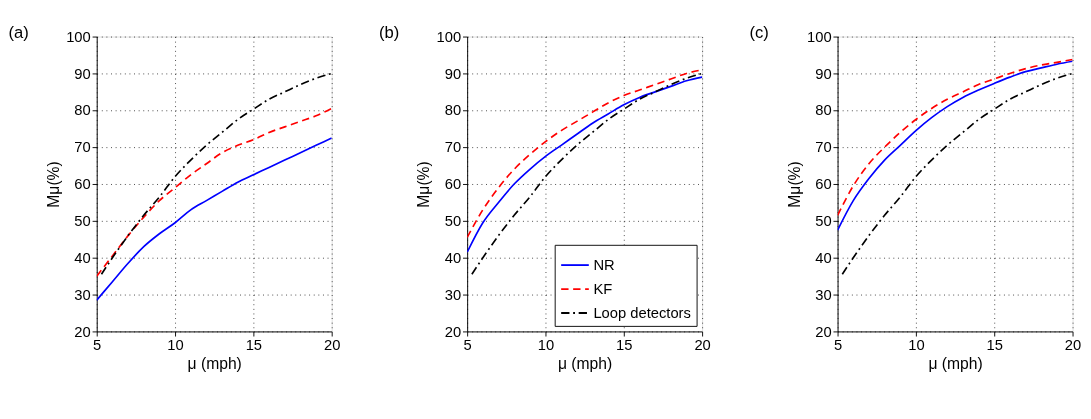 The width and height of the screenshot is (1091, 419). Describe the element at coordinates (604, 264) in the screenshot. I see `legend-label: NR` at that location.